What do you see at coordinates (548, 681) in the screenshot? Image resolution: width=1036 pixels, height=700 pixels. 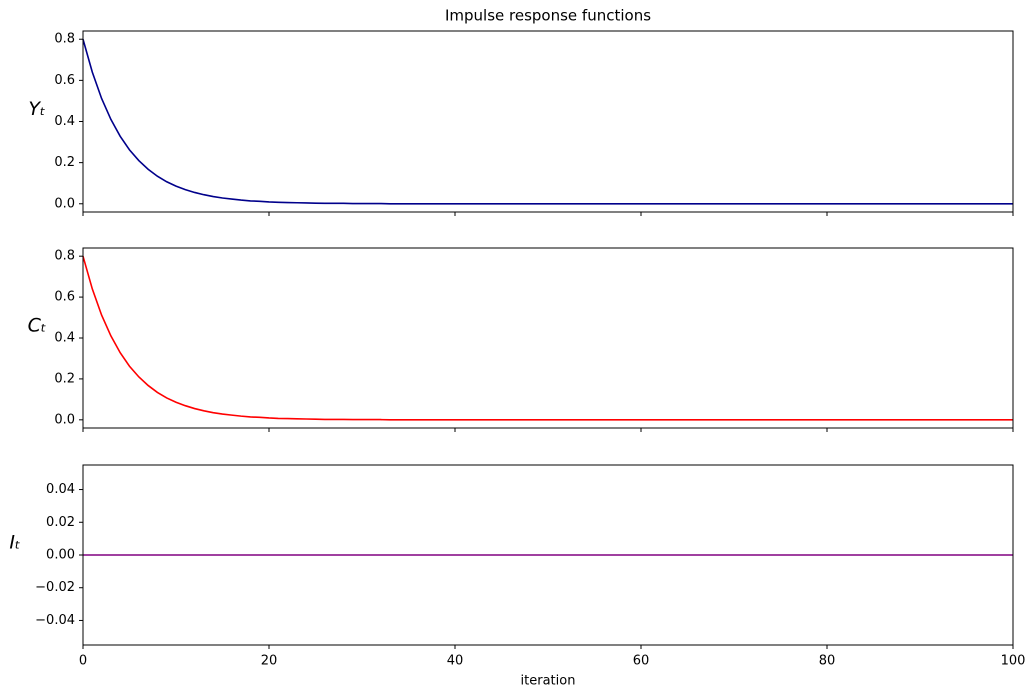 I see `x-axis-label: iteration` at bounding box center [548, 681].